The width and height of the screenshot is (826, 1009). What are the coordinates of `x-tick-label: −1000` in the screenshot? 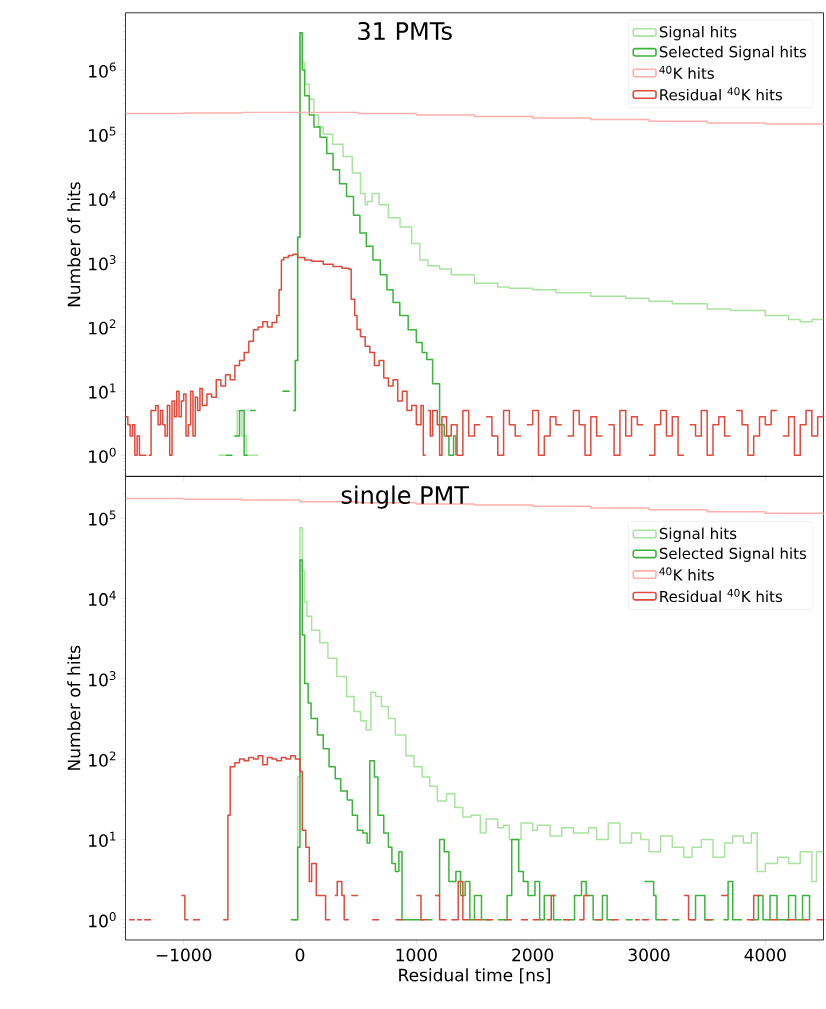 It's located at (184, 955).